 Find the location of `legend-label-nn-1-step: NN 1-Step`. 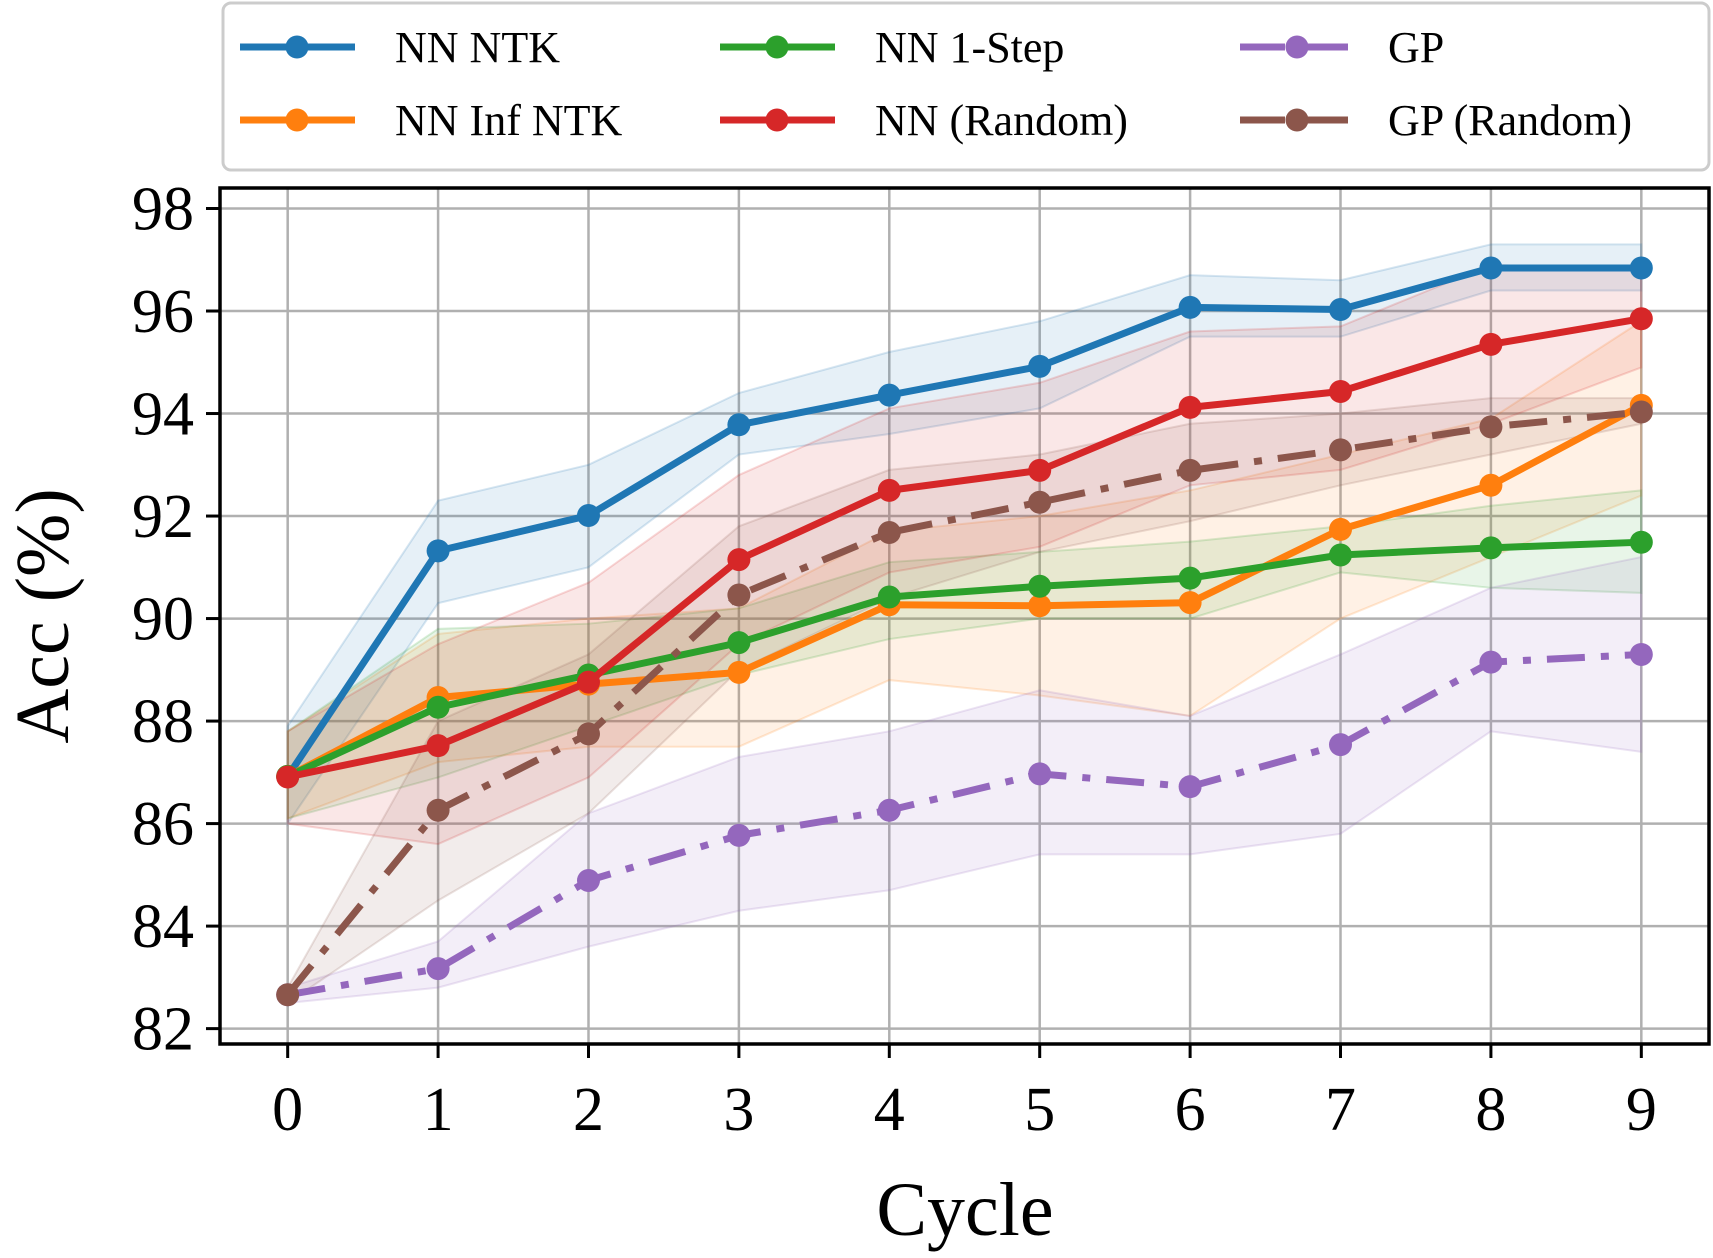

legend-label-nn-1-step: NN 1-Step is located at coordinates (969, 47).